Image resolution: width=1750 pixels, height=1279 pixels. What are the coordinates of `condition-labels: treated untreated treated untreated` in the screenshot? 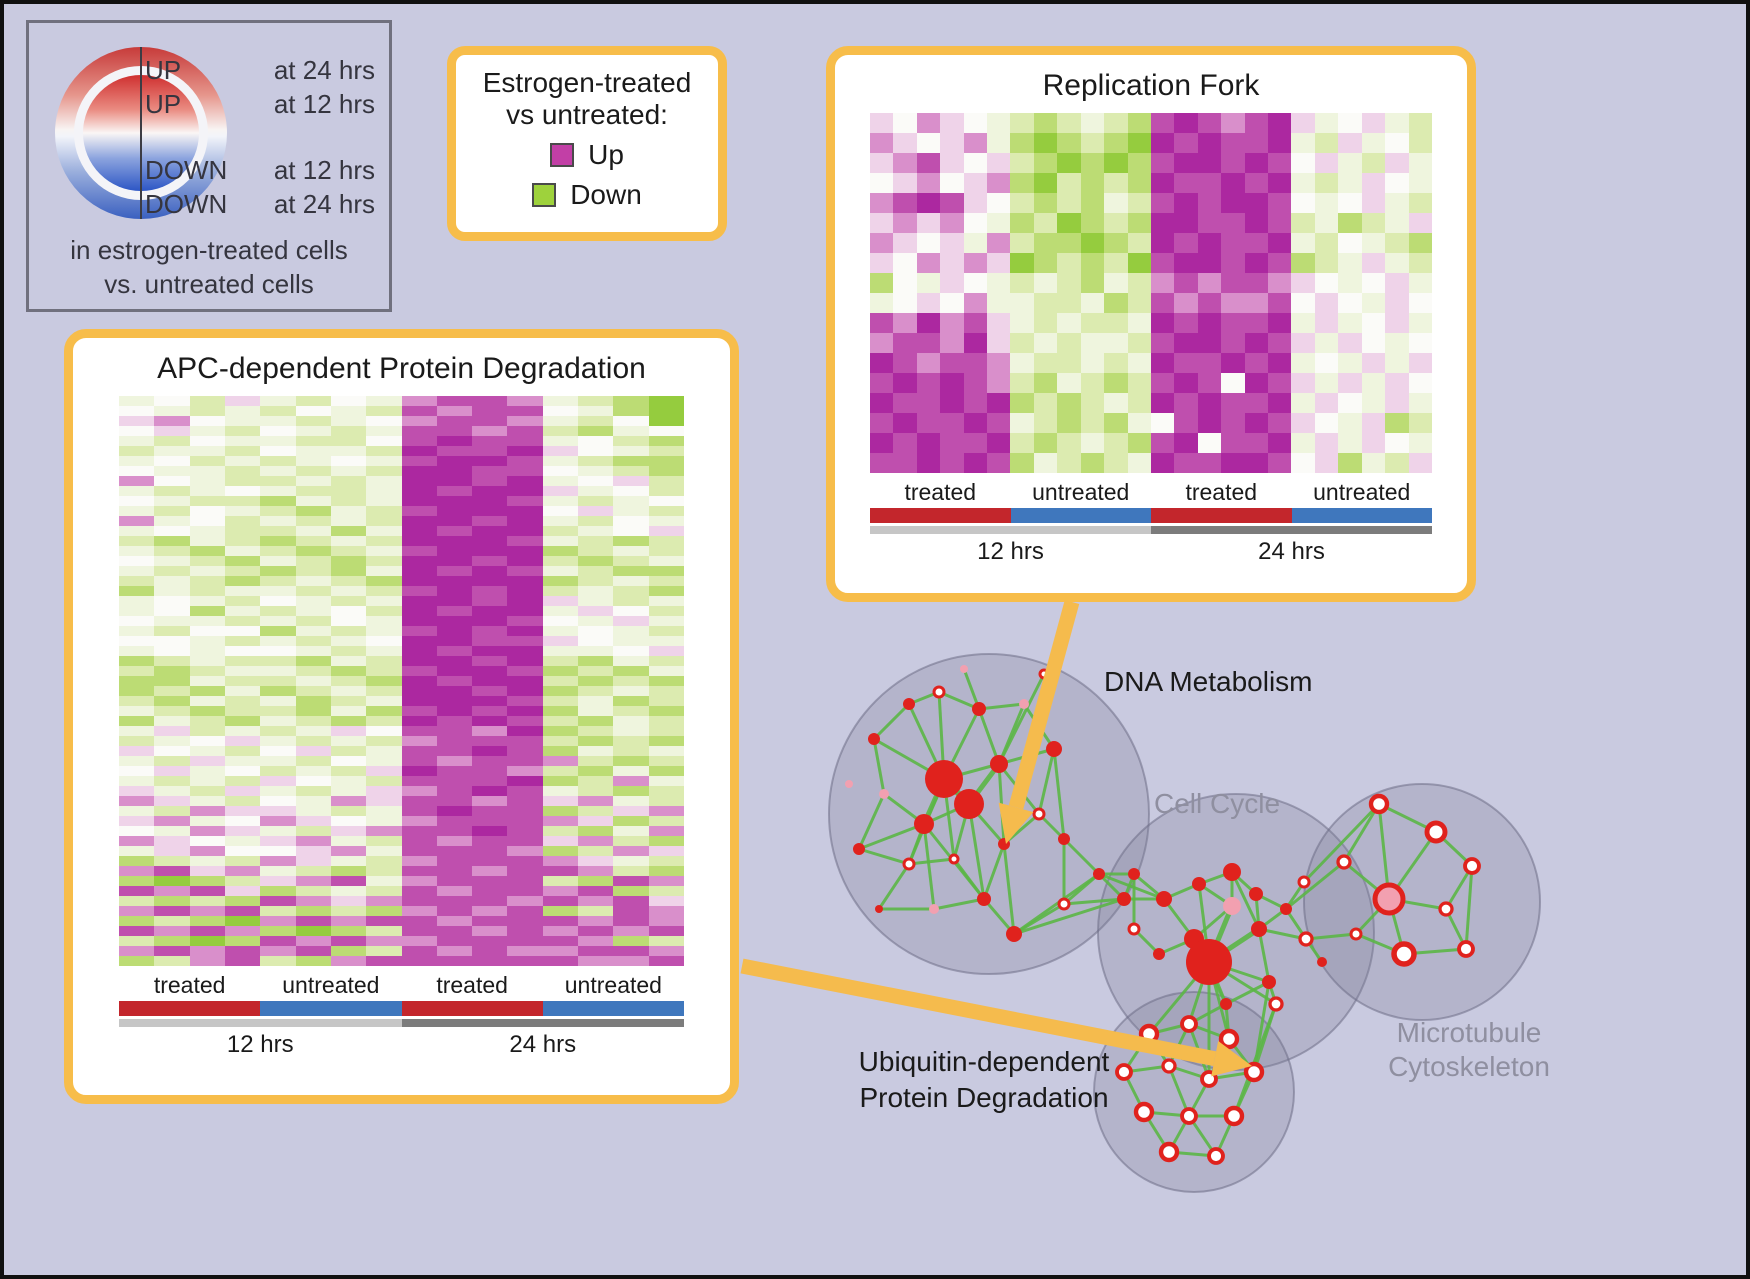 It's located at (1151, 492).